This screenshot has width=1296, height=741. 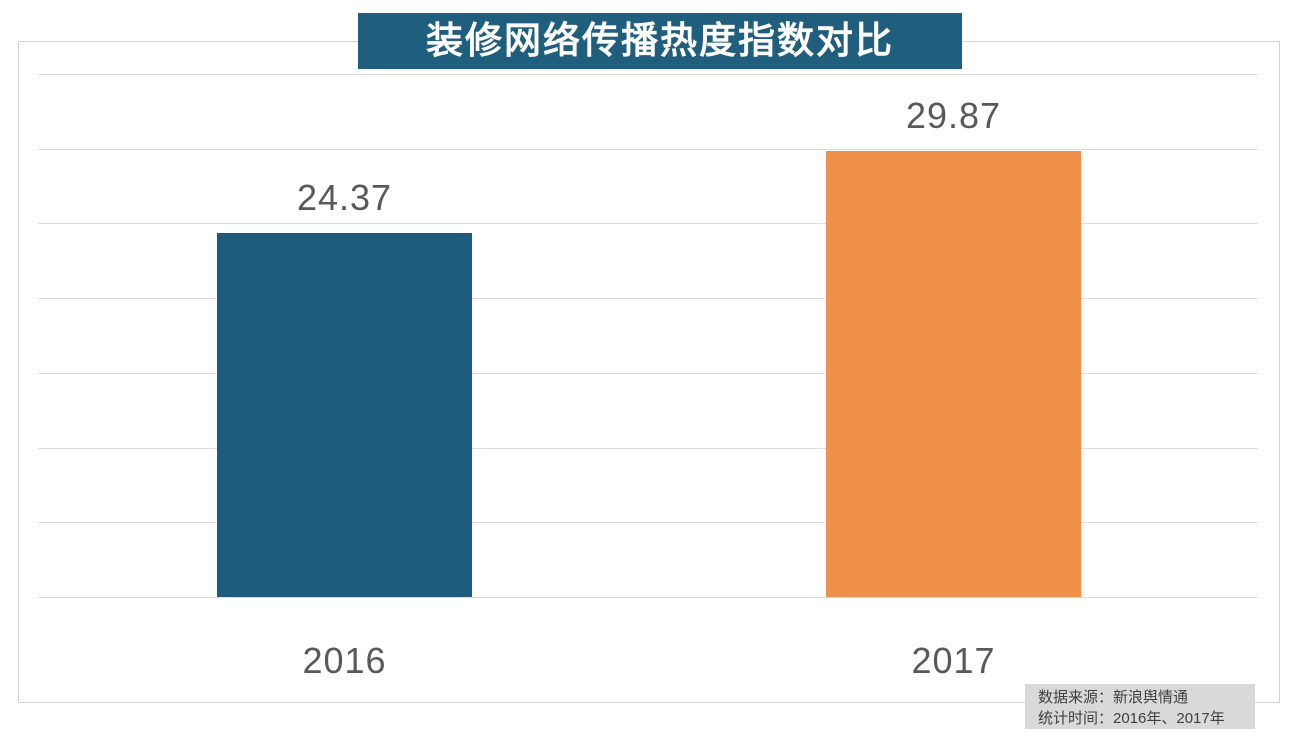 I want to click on category-label-2016: 2016, so click(x=344, y=660).